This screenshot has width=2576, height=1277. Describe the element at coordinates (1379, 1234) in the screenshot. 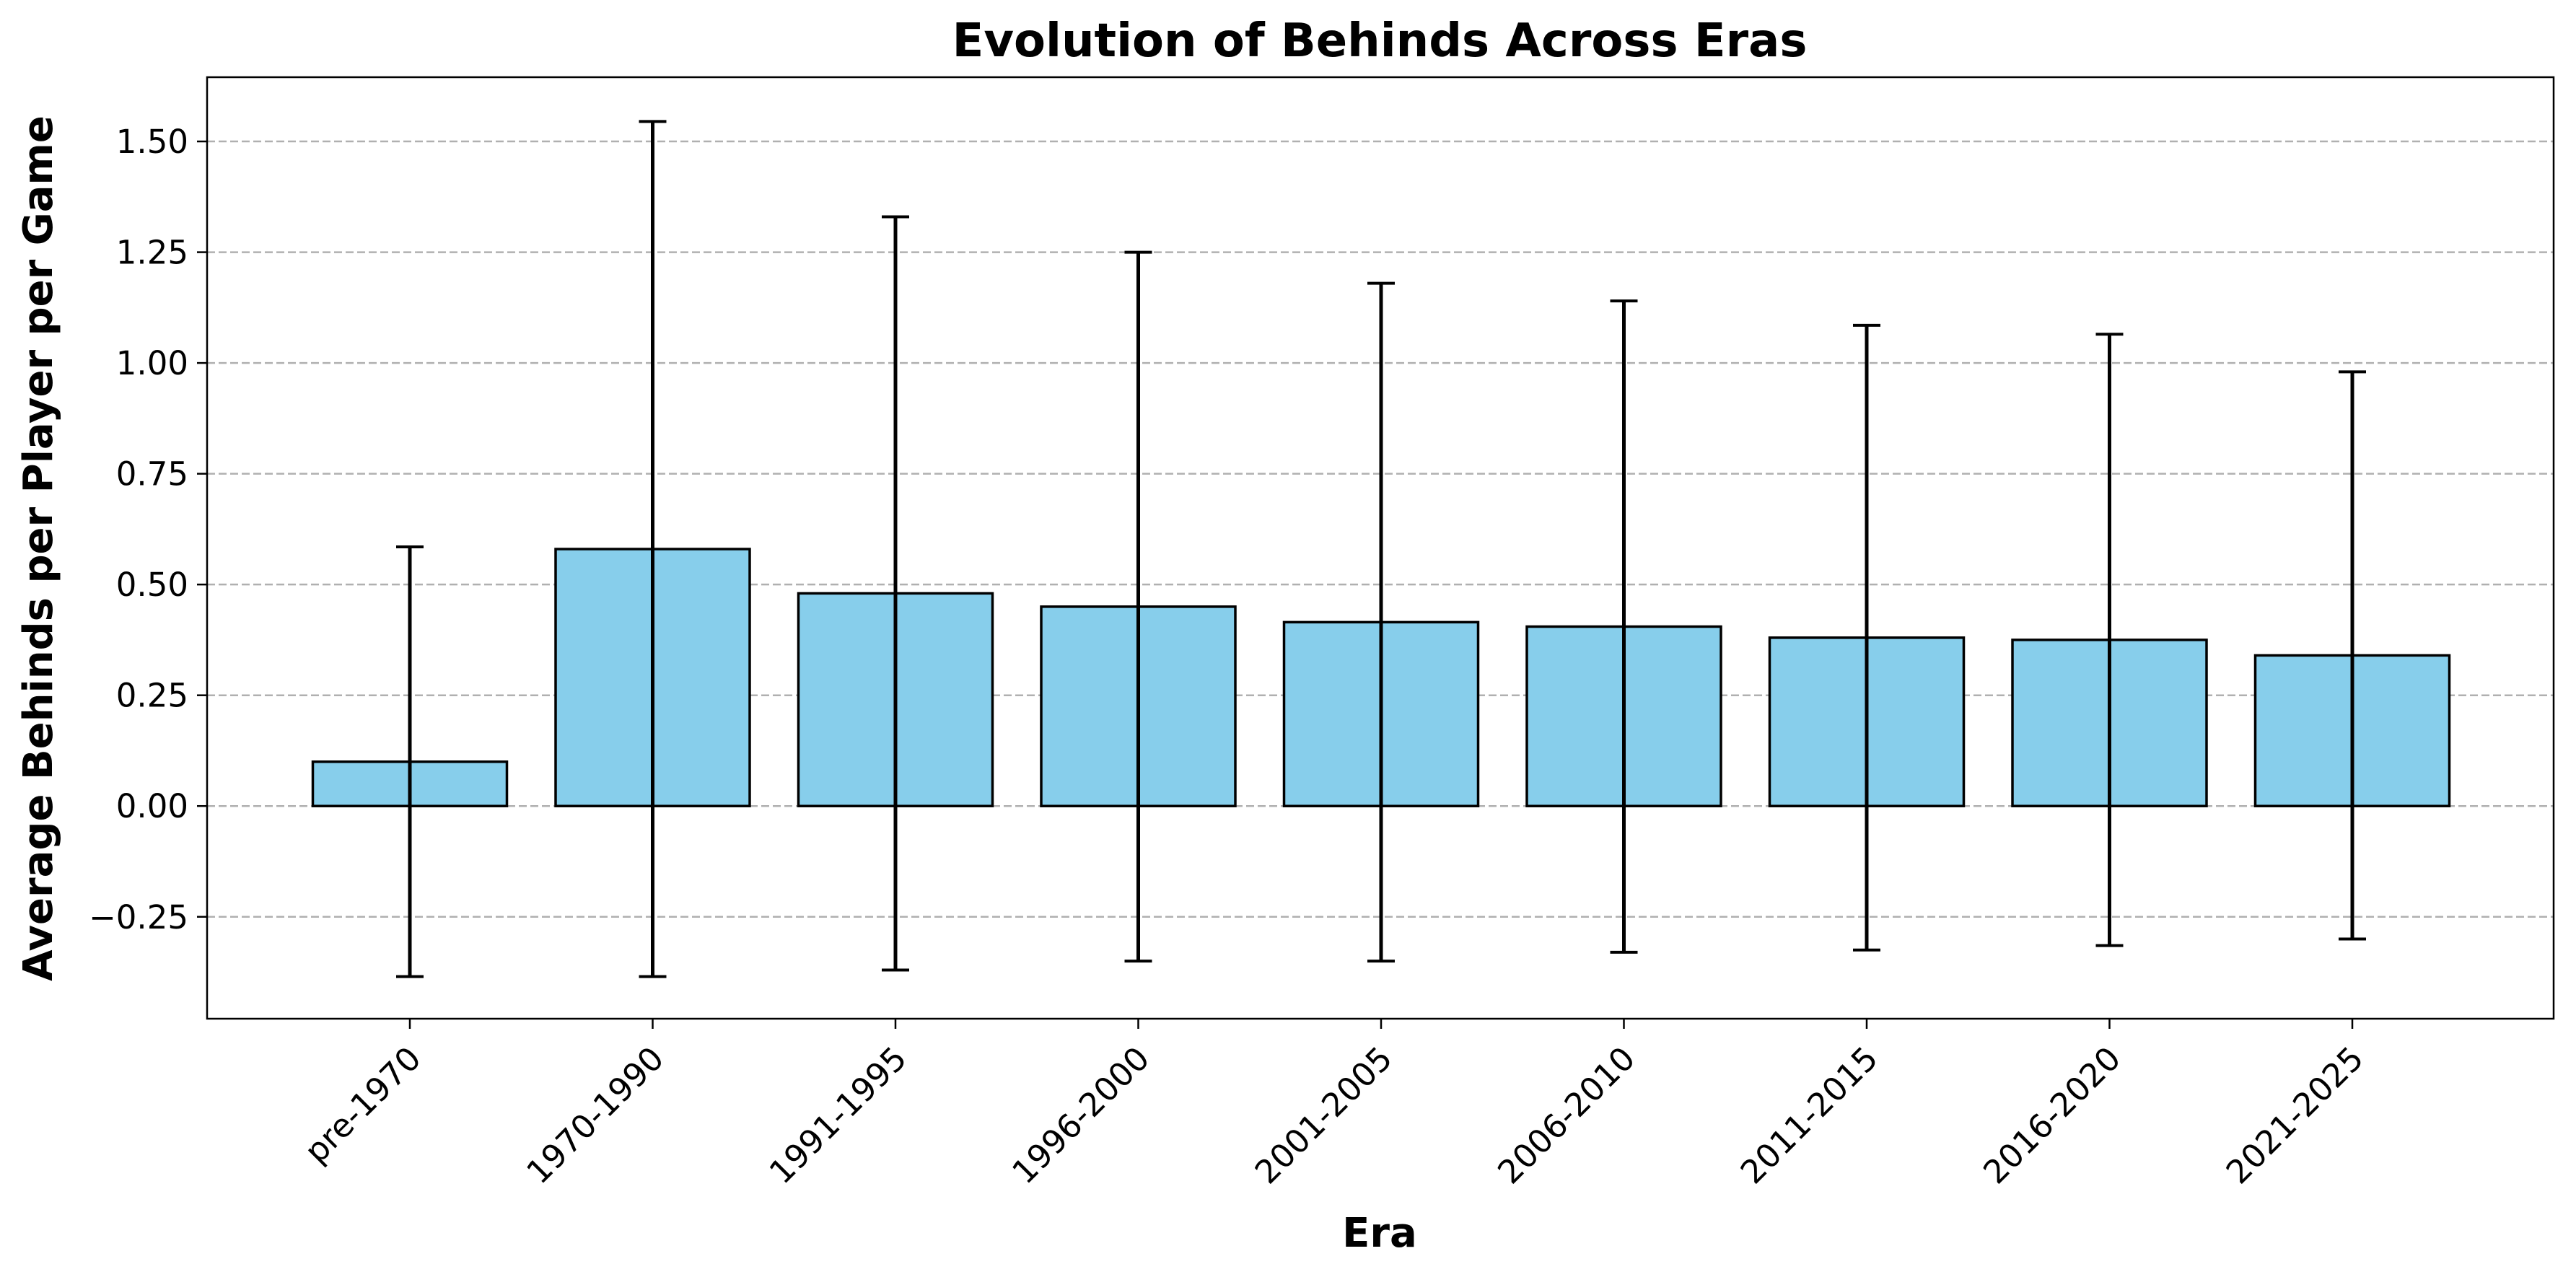

I see `x-axis-label: Era` at that location.